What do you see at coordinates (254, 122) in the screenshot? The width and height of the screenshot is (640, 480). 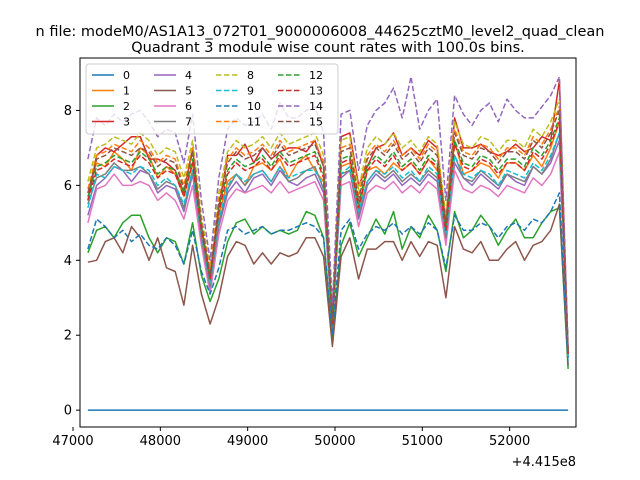 I see `legend-label-11: 11` at bounding box center [254, 122].